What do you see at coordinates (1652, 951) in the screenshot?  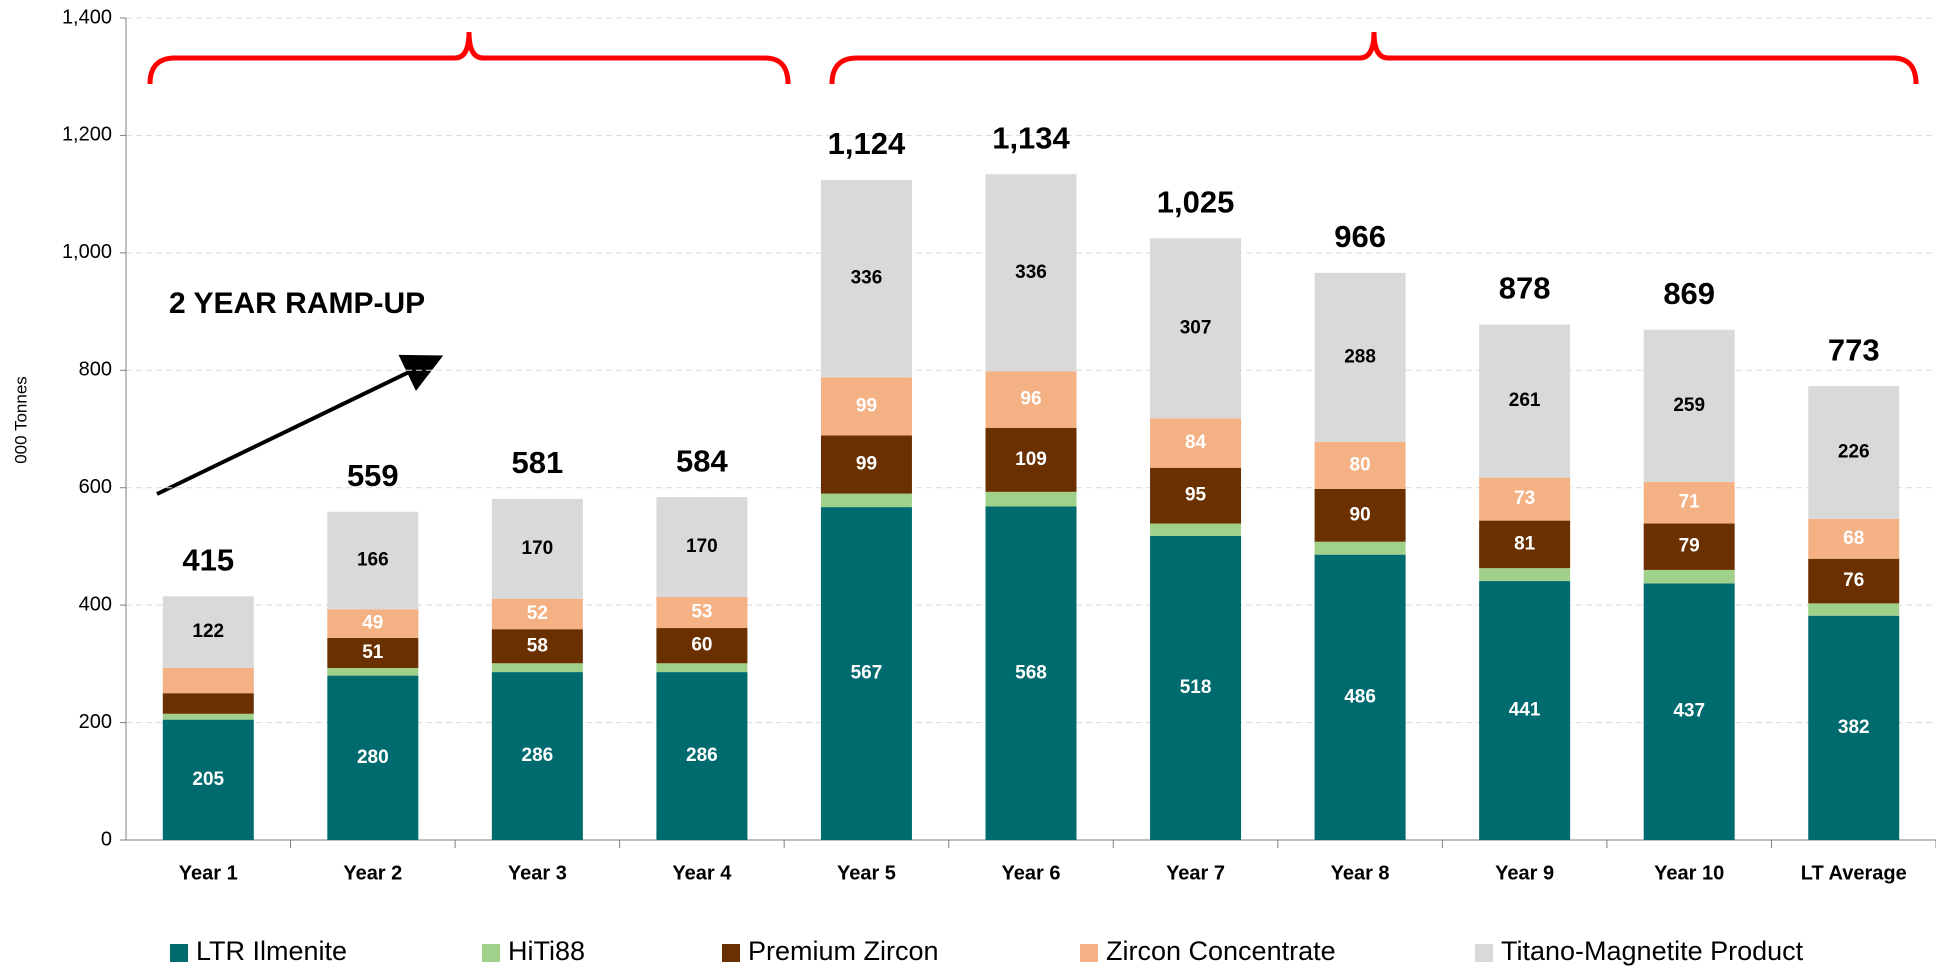 I see `legend-label: Titano-Magnetite Product` at bounding box center [1652, 951].